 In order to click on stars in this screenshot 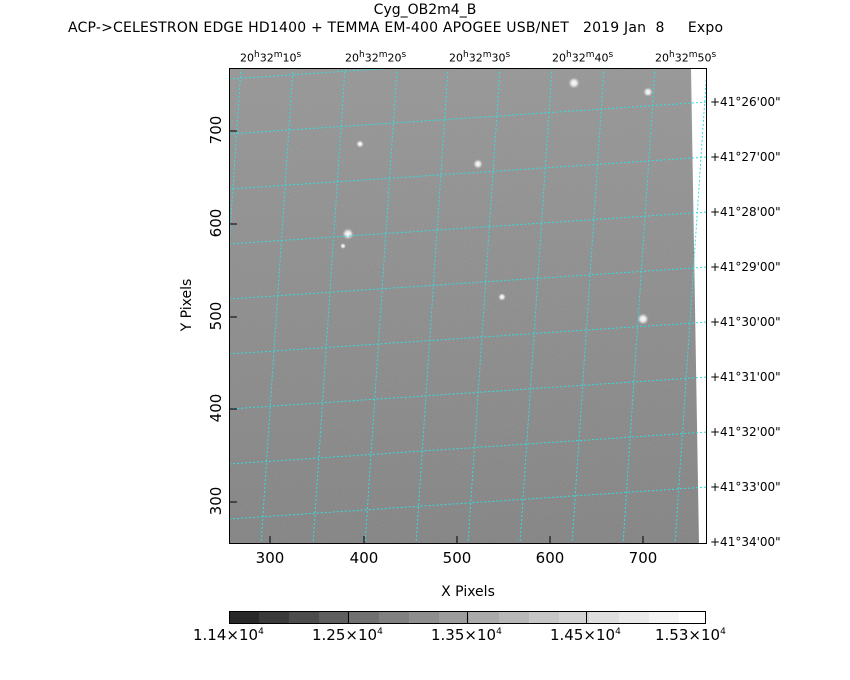, I will do `click(496, 201)`.